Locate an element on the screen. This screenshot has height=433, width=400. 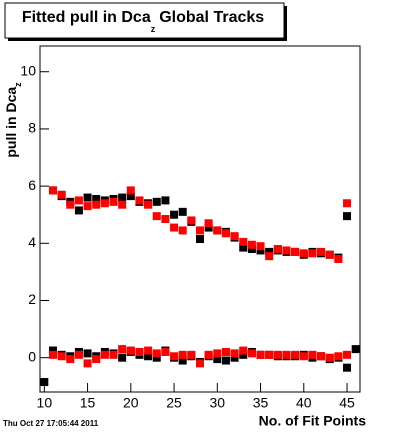
x-tick-label: 45 is located at coordinates (347, 403).